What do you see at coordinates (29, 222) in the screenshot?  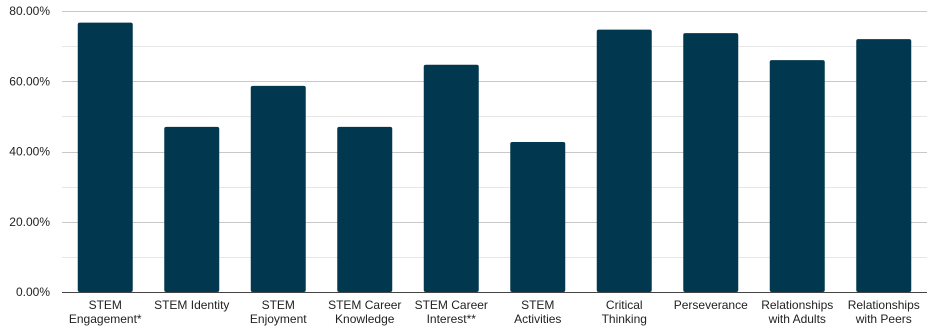 I see `y-tick-label: 20.00%` at bounding box center [29, 222].